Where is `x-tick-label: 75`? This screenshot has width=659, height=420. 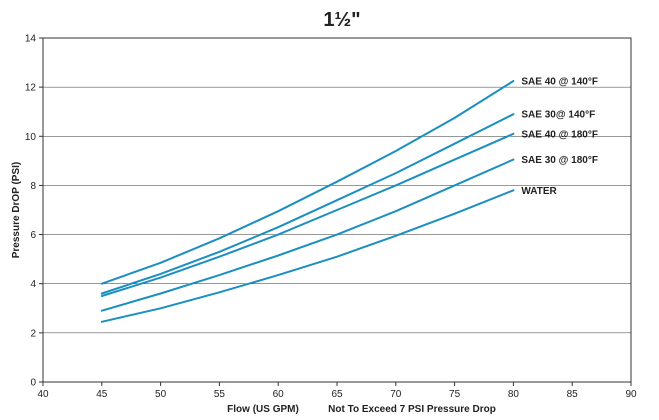 x-tick-label: 75 is located at coordinates (455, 394).